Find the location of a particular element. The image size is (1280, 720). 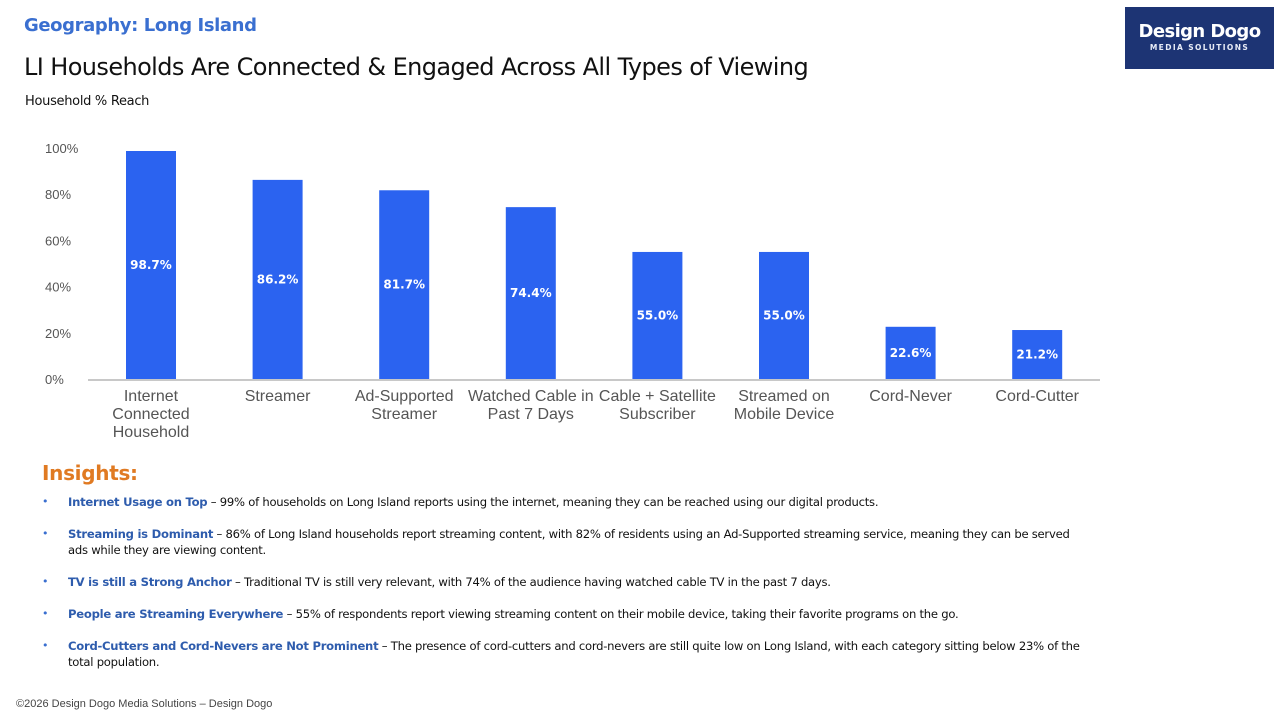

insight-lead: TV is still a Strong Anchor is located at coordinates (150, 582).